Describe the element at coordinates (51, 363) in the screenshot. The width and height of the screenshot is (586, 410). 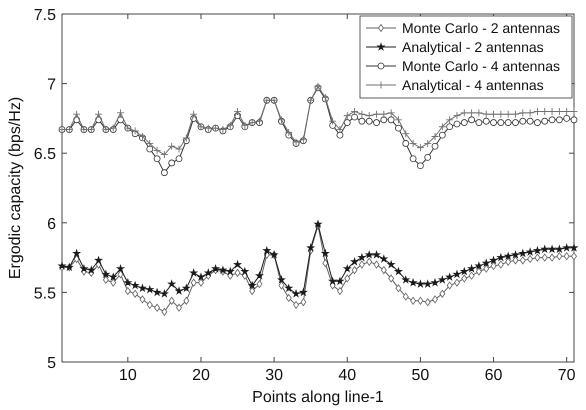
I see `y-tick-label: 5` at that location.